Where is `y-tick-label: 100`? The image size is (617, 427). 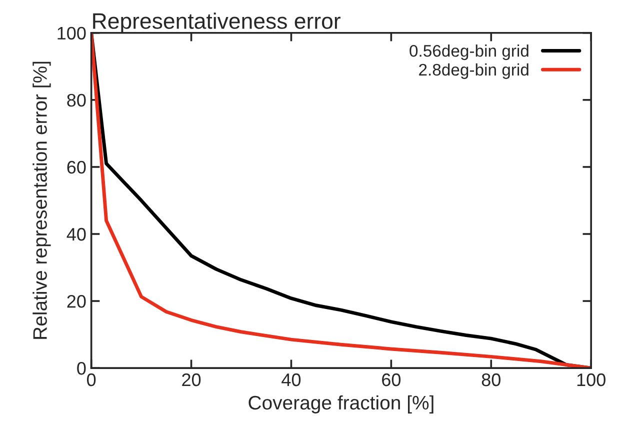 y-tick-label: 100 is located at coordinates (72, 33).